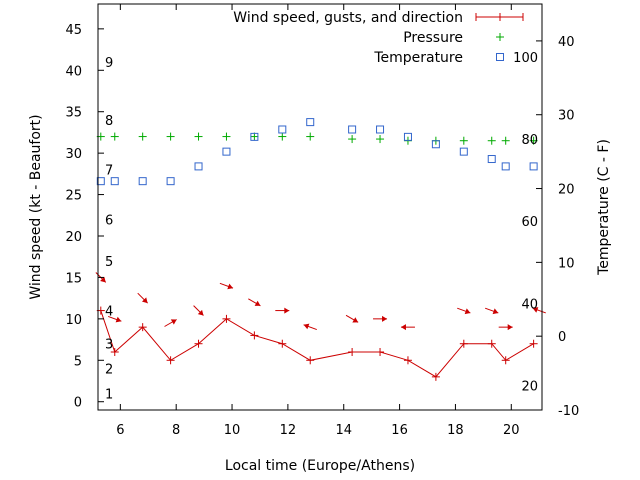  What do you see at coordinates (348, 18) in the screenshot?
I see `legend-label-wind-speed-gusts-and-direction: Wind speed, gusts, and direction` at bounding box center [348, 18].